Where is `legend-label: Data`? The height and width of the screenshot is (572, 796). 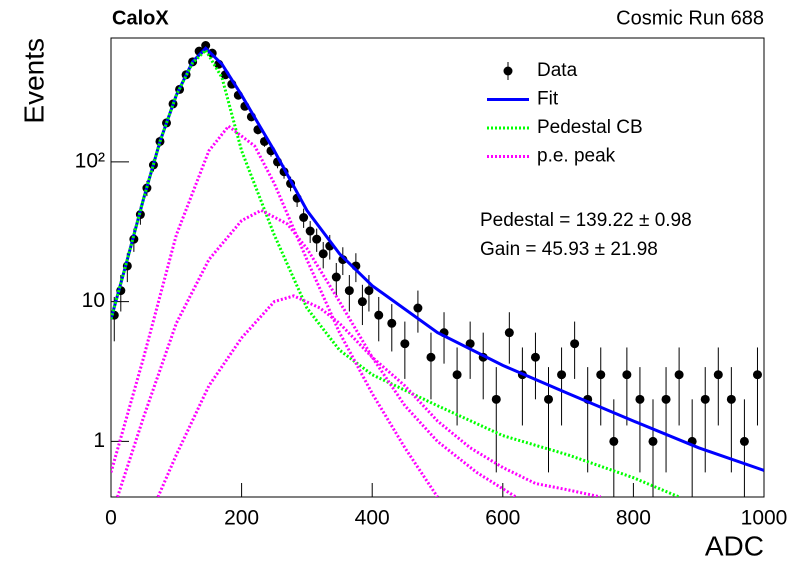 legend-label: Data is located at coordinates (557, 70).